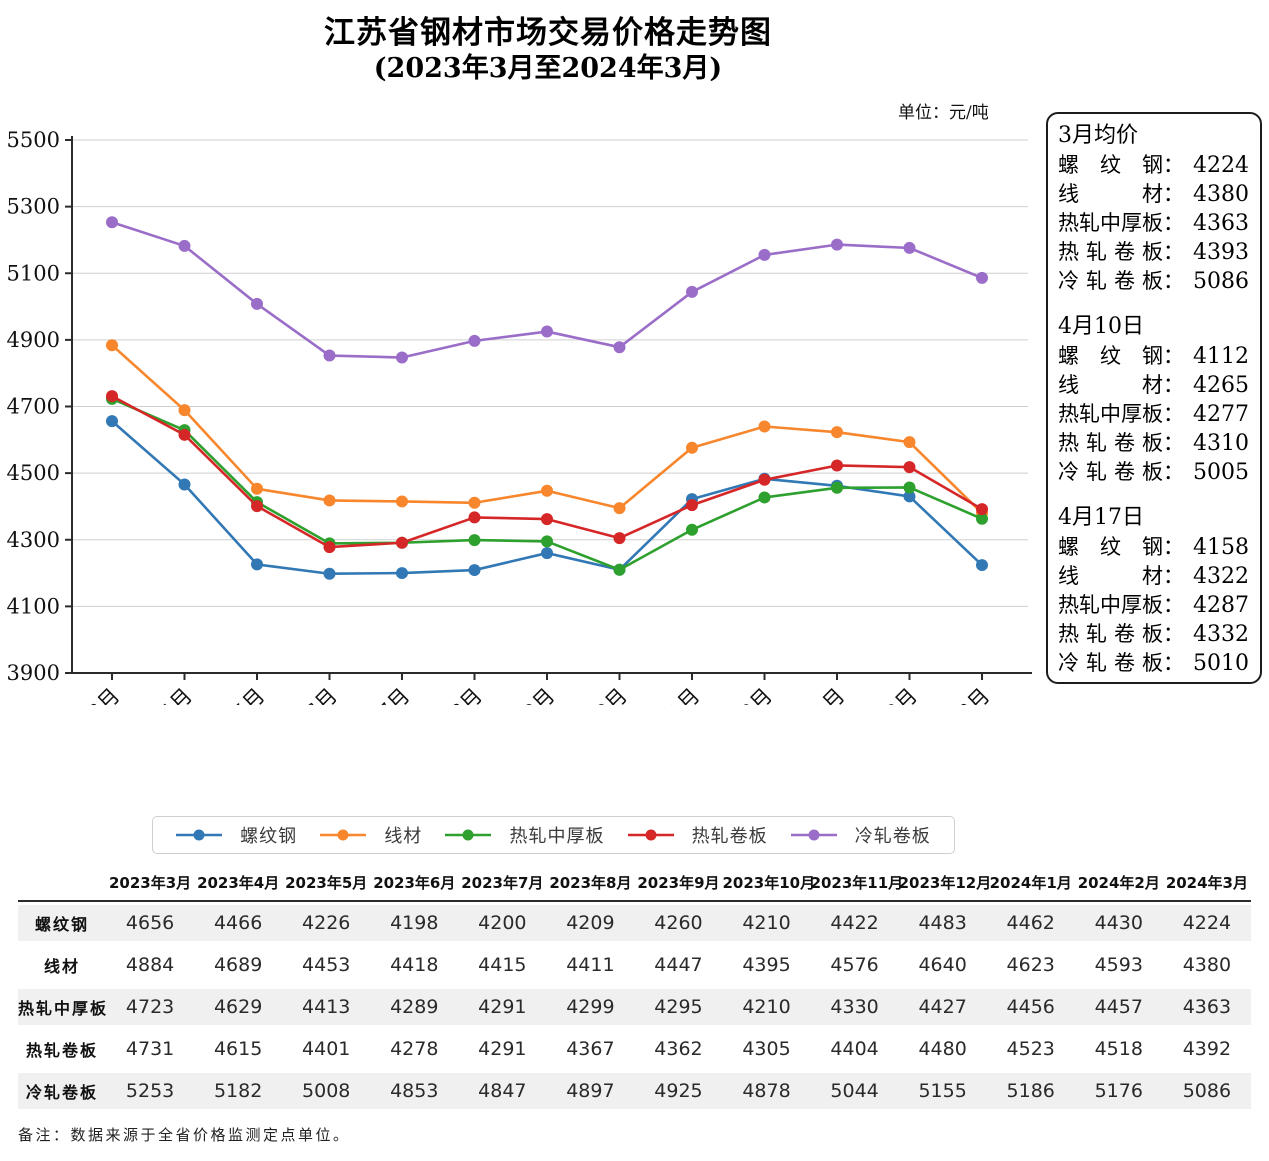 The height and width of the screenshot is (1161, 1269). I want to click on price-cell: 4847, so click(502, 1091).